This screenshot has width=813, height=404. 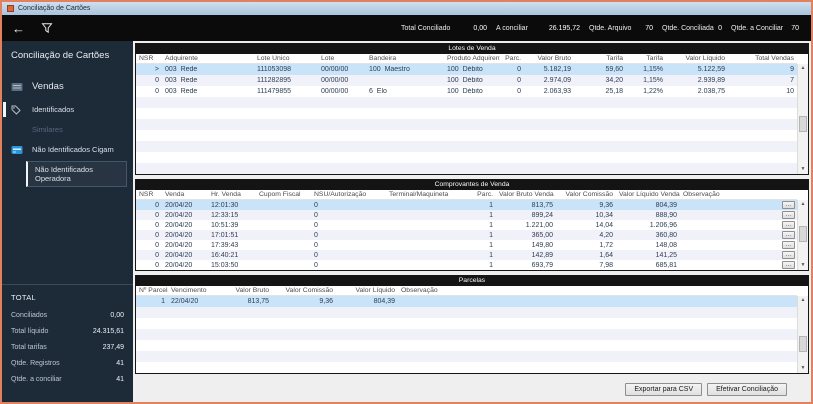 I want to click on table-cell: 10, so click(x=790, y=91).